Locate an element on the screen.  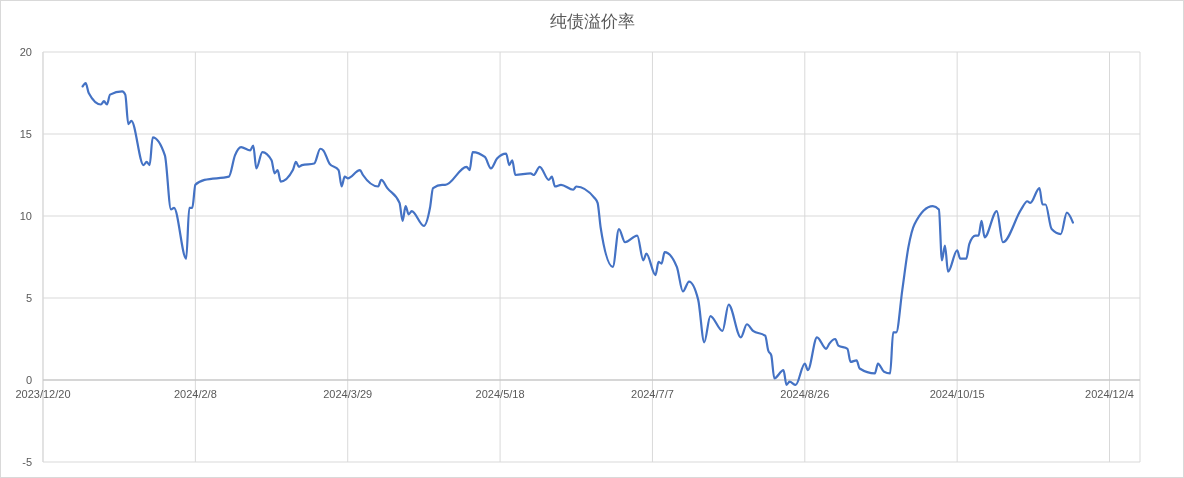
y-tick-label: 5 is located at coordinates (28, 297).